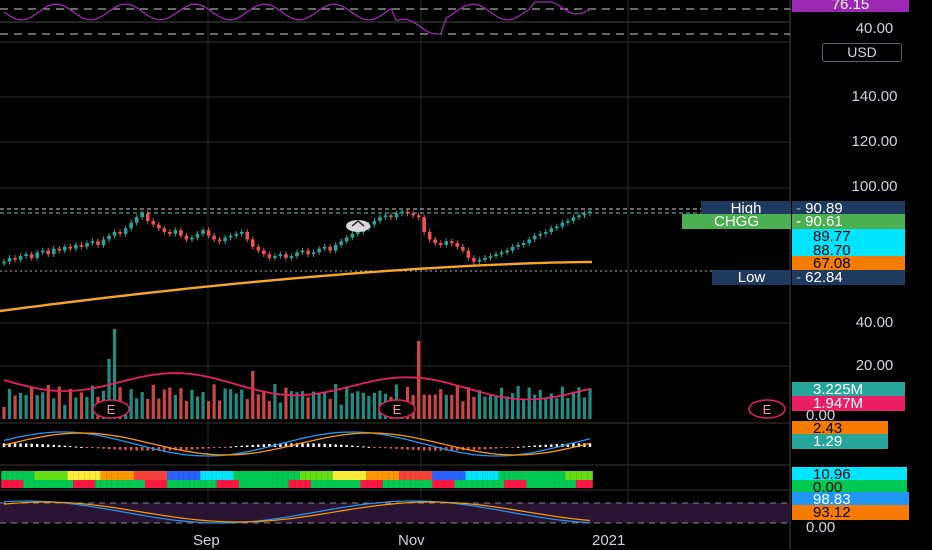 This screenshot has width=932, height=550. What do you see at coordinates (395, 513) in the screenshot?
I see `stoch-band` at bounding box center [395, 513].